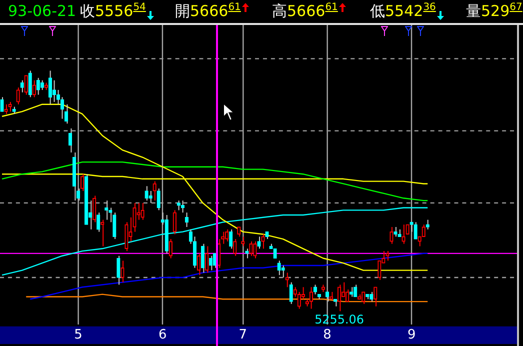 This screenshot has height=346, width=523. What do you see at coordinates (305, 11) in the screenshot?
I see `text: 高5666$^{61}$` at bounding box center [305, 11].